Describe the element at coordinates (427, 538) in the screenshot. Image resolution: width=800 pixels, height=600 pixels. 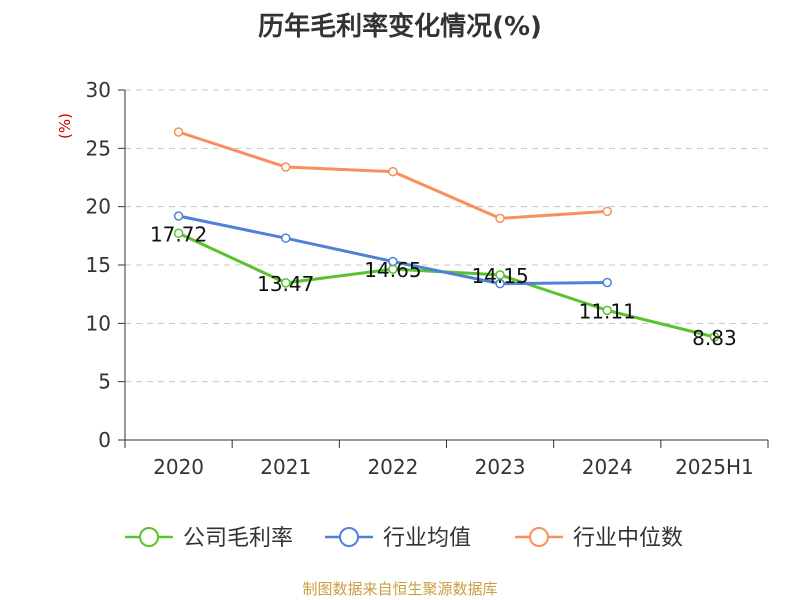
I see `legend-label: 行业均值` at that location.